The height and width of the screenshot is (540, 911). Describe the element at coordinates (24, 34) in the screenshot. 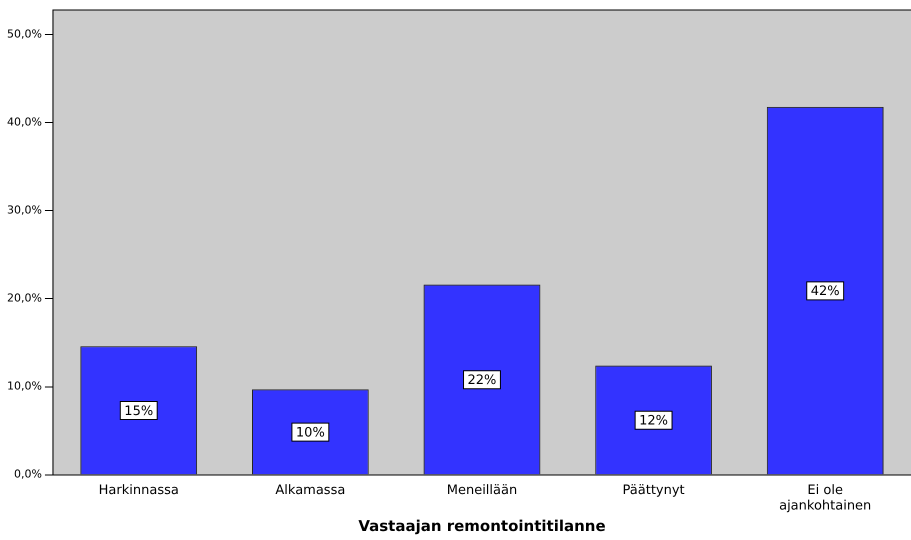

I see `y-tick-label: 50,0%` at that location.